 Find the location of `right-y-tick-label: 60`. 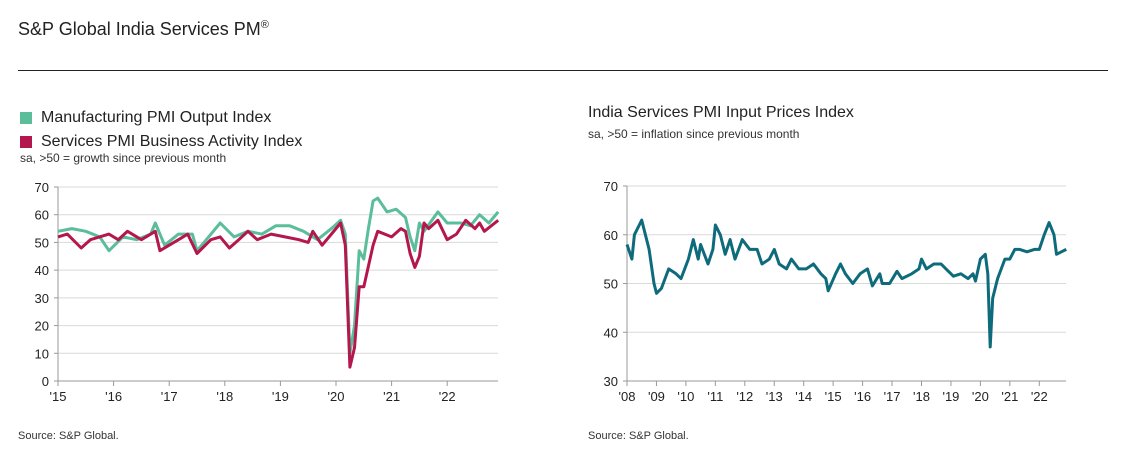

right-y-tick-label: 60 is located at coordinates (611, 235).